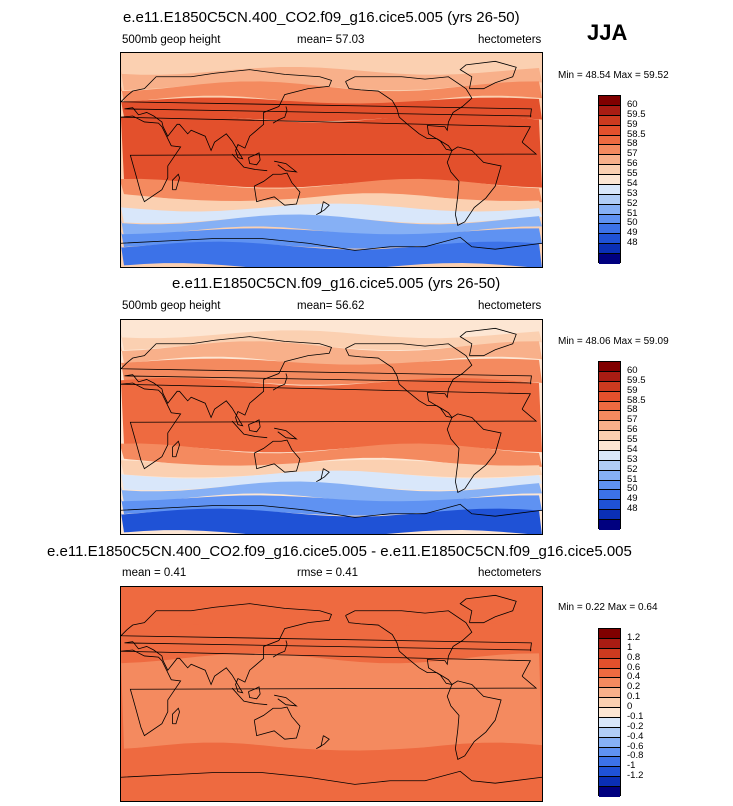 Image resolution: width=733 pixels, height=806 pixels. I want to click on panel3-band, so click(331, 772).